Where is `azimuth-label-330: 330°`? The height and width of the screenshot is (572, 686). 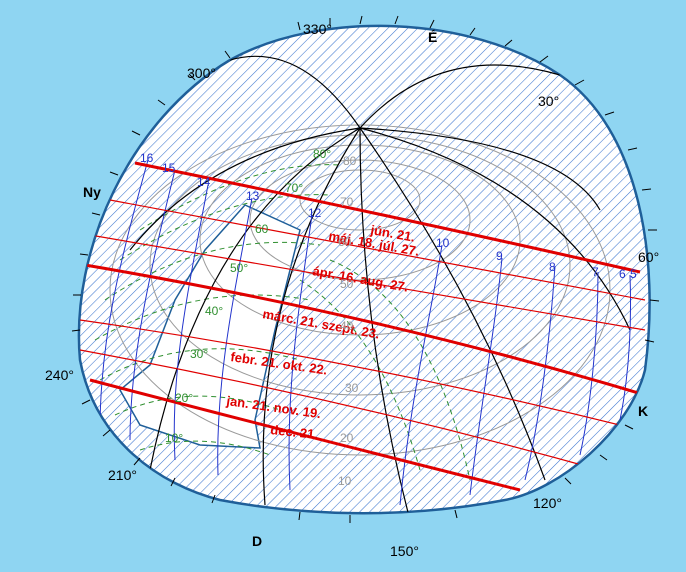
azimuth-label-330: 330° is located at coordinates (317, 29).